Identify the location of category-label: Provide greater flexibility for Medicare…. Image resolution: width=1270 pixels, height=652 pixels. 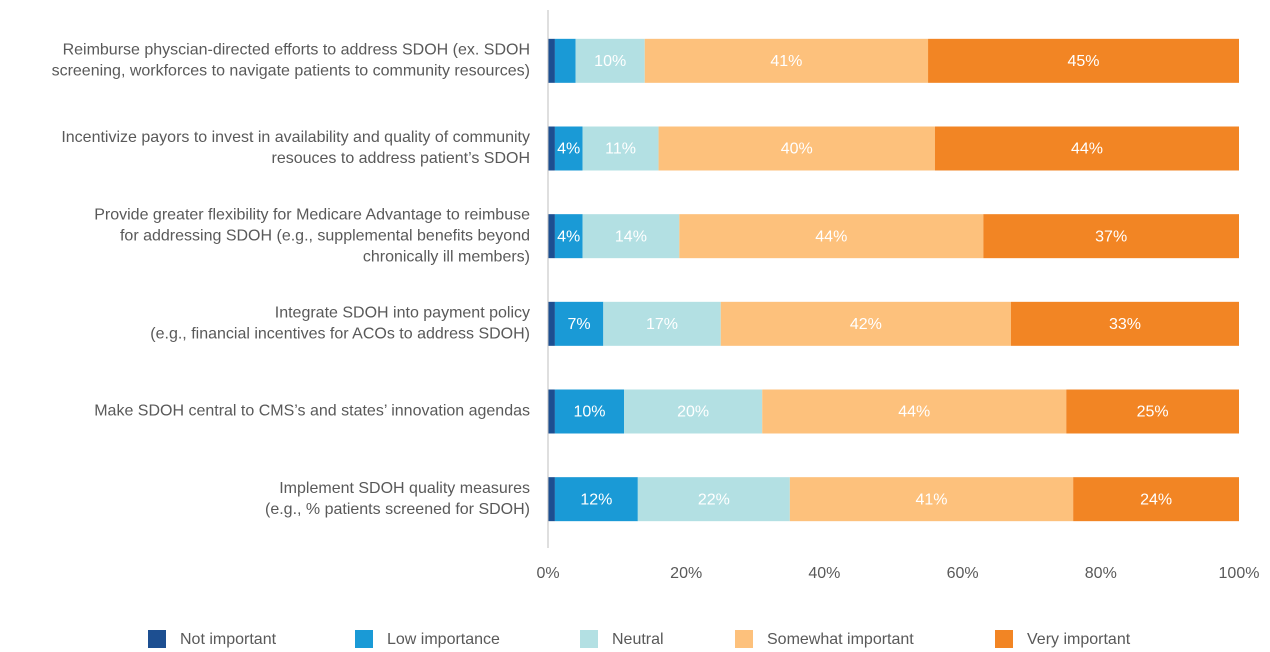
(312, 214).